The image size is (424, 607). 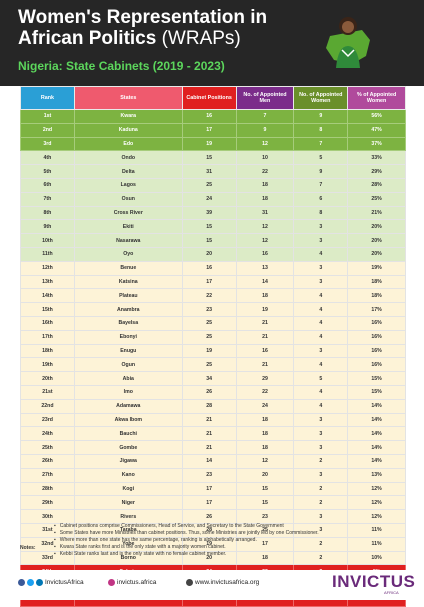 I want to click on column-header: States, so click(x=128, y=98).